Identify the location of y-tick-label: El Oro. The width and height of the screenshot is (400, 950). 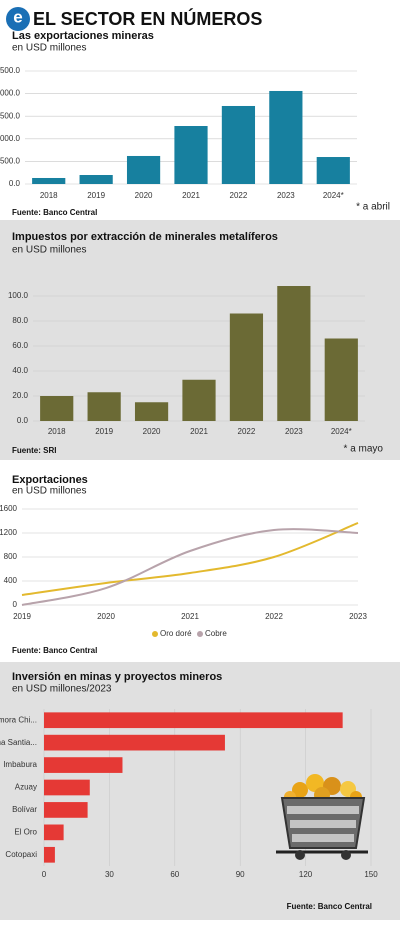
(25, 831).